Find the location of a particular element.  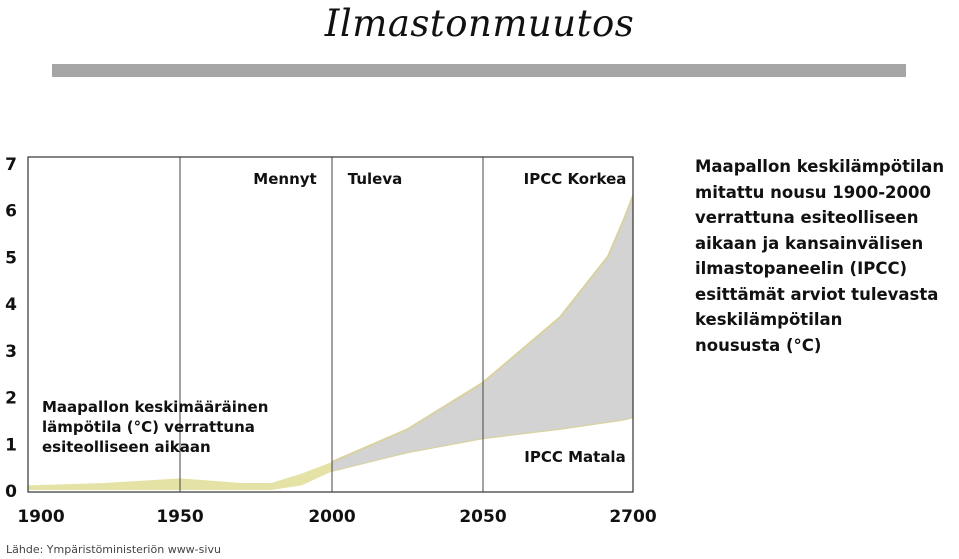

x-axis-tick-labels: 1900 1950 2000 2050 2700 is located at coordinates (336, 517).